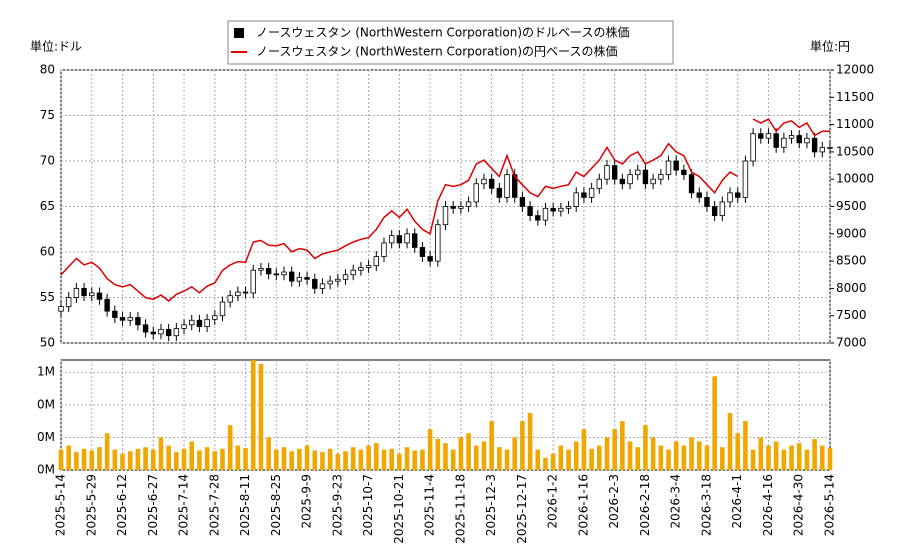  Describe the element at coordinates (676, 501) in the screenshot. I see `x-tick-label: 2026-3-4` at that location.